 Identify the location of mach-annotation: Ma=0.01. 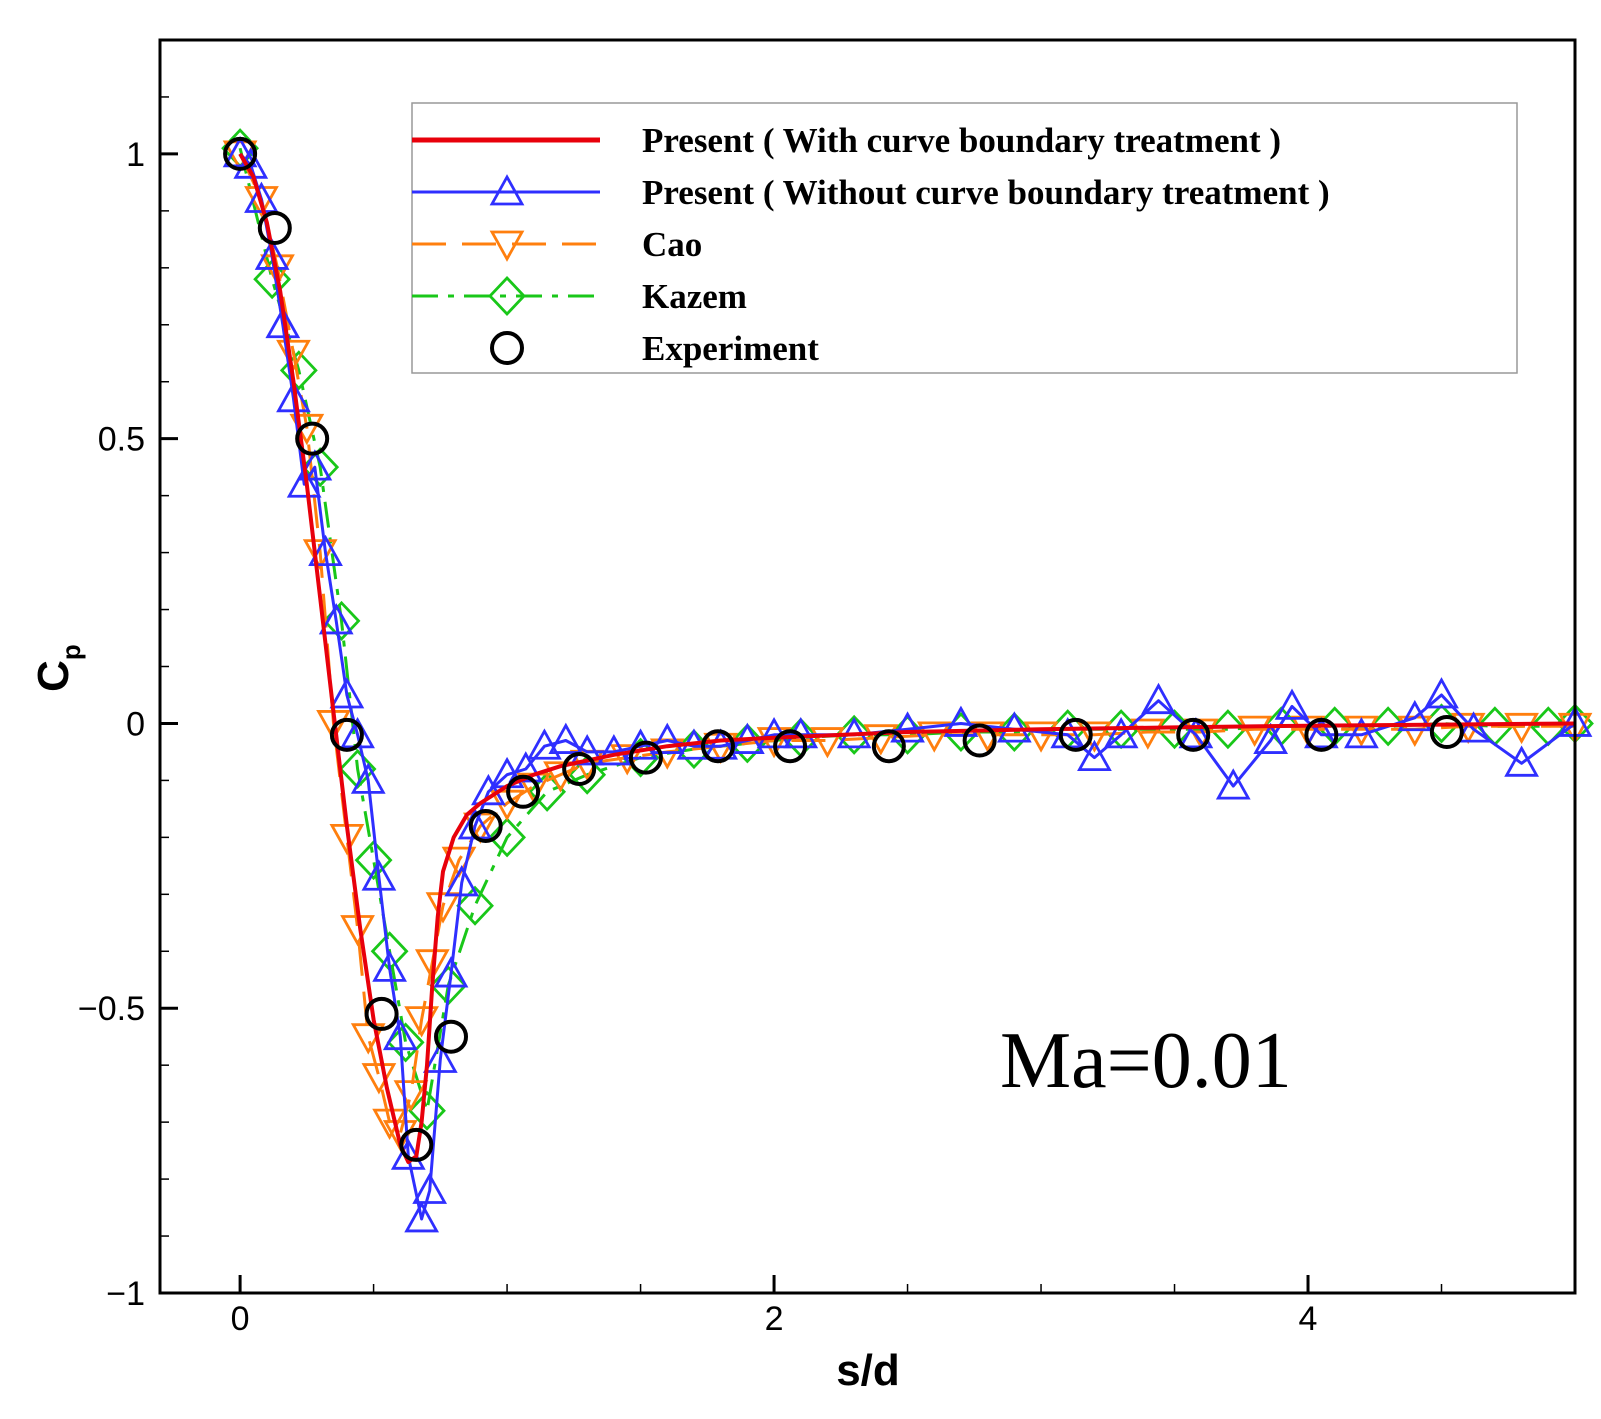
(1146, 1061).